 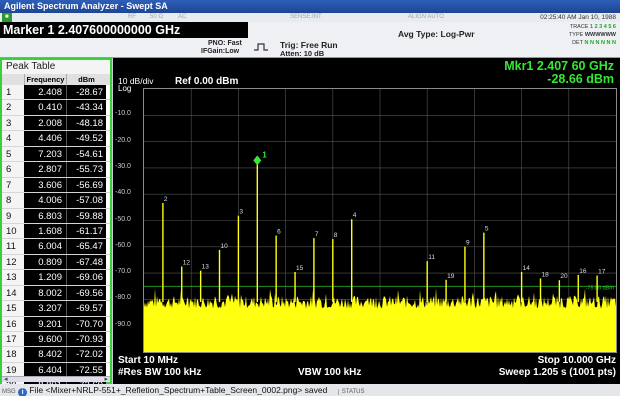 What do you see at coordinates (426, 17) in the screenshot?
I see `align-label: ALIGN AUTO` at bounding box center [426, 17].